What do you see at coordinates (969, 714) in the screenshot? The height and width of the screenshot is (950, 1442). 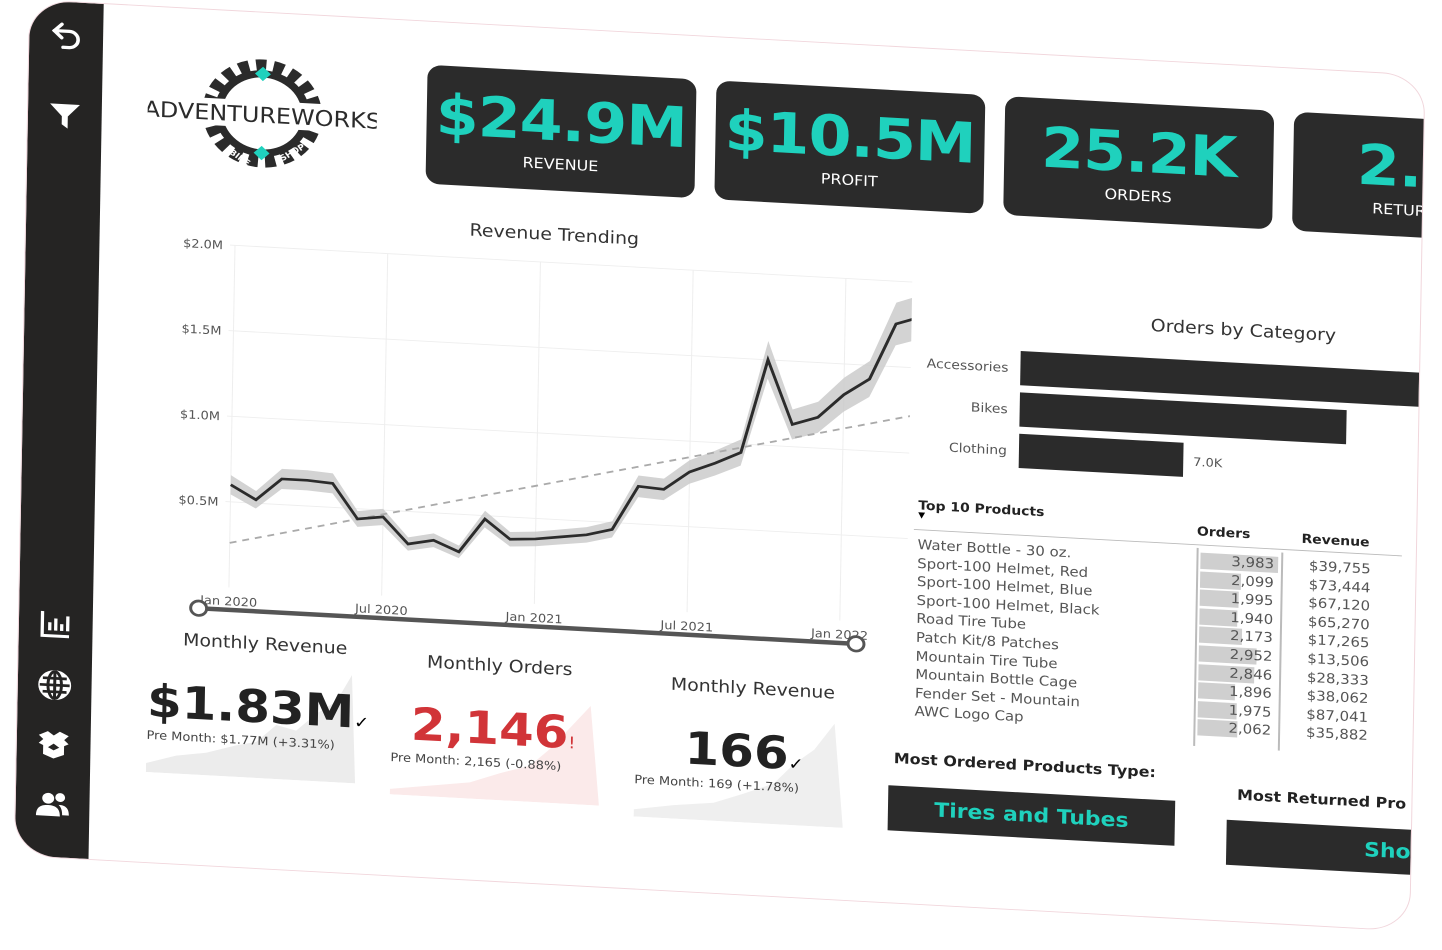 I see `product-name: AWC Logo Cap` at bounding box center [969, 714].